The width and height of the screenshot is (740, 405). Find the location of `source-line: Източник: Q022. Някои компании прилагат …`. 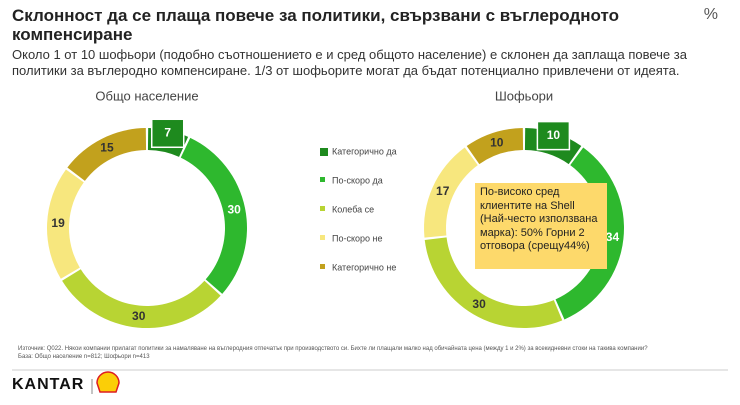

source-line: Източник: Q022. Някои компании прилагат … is located at coordinates (333, 349).